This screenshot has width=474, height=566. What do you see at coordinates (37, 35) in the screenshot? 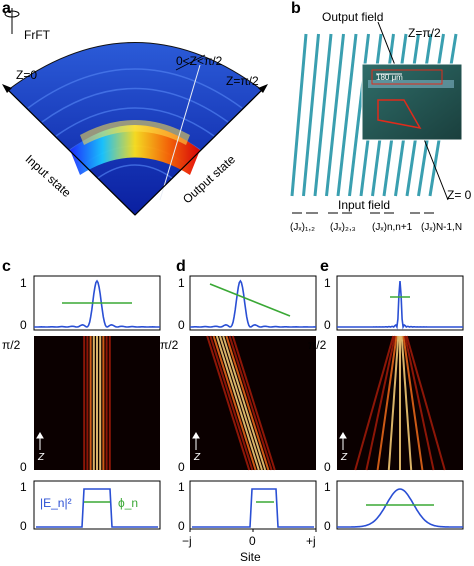
I see `frft-label: FrFT` at bounding box center [37, 35].